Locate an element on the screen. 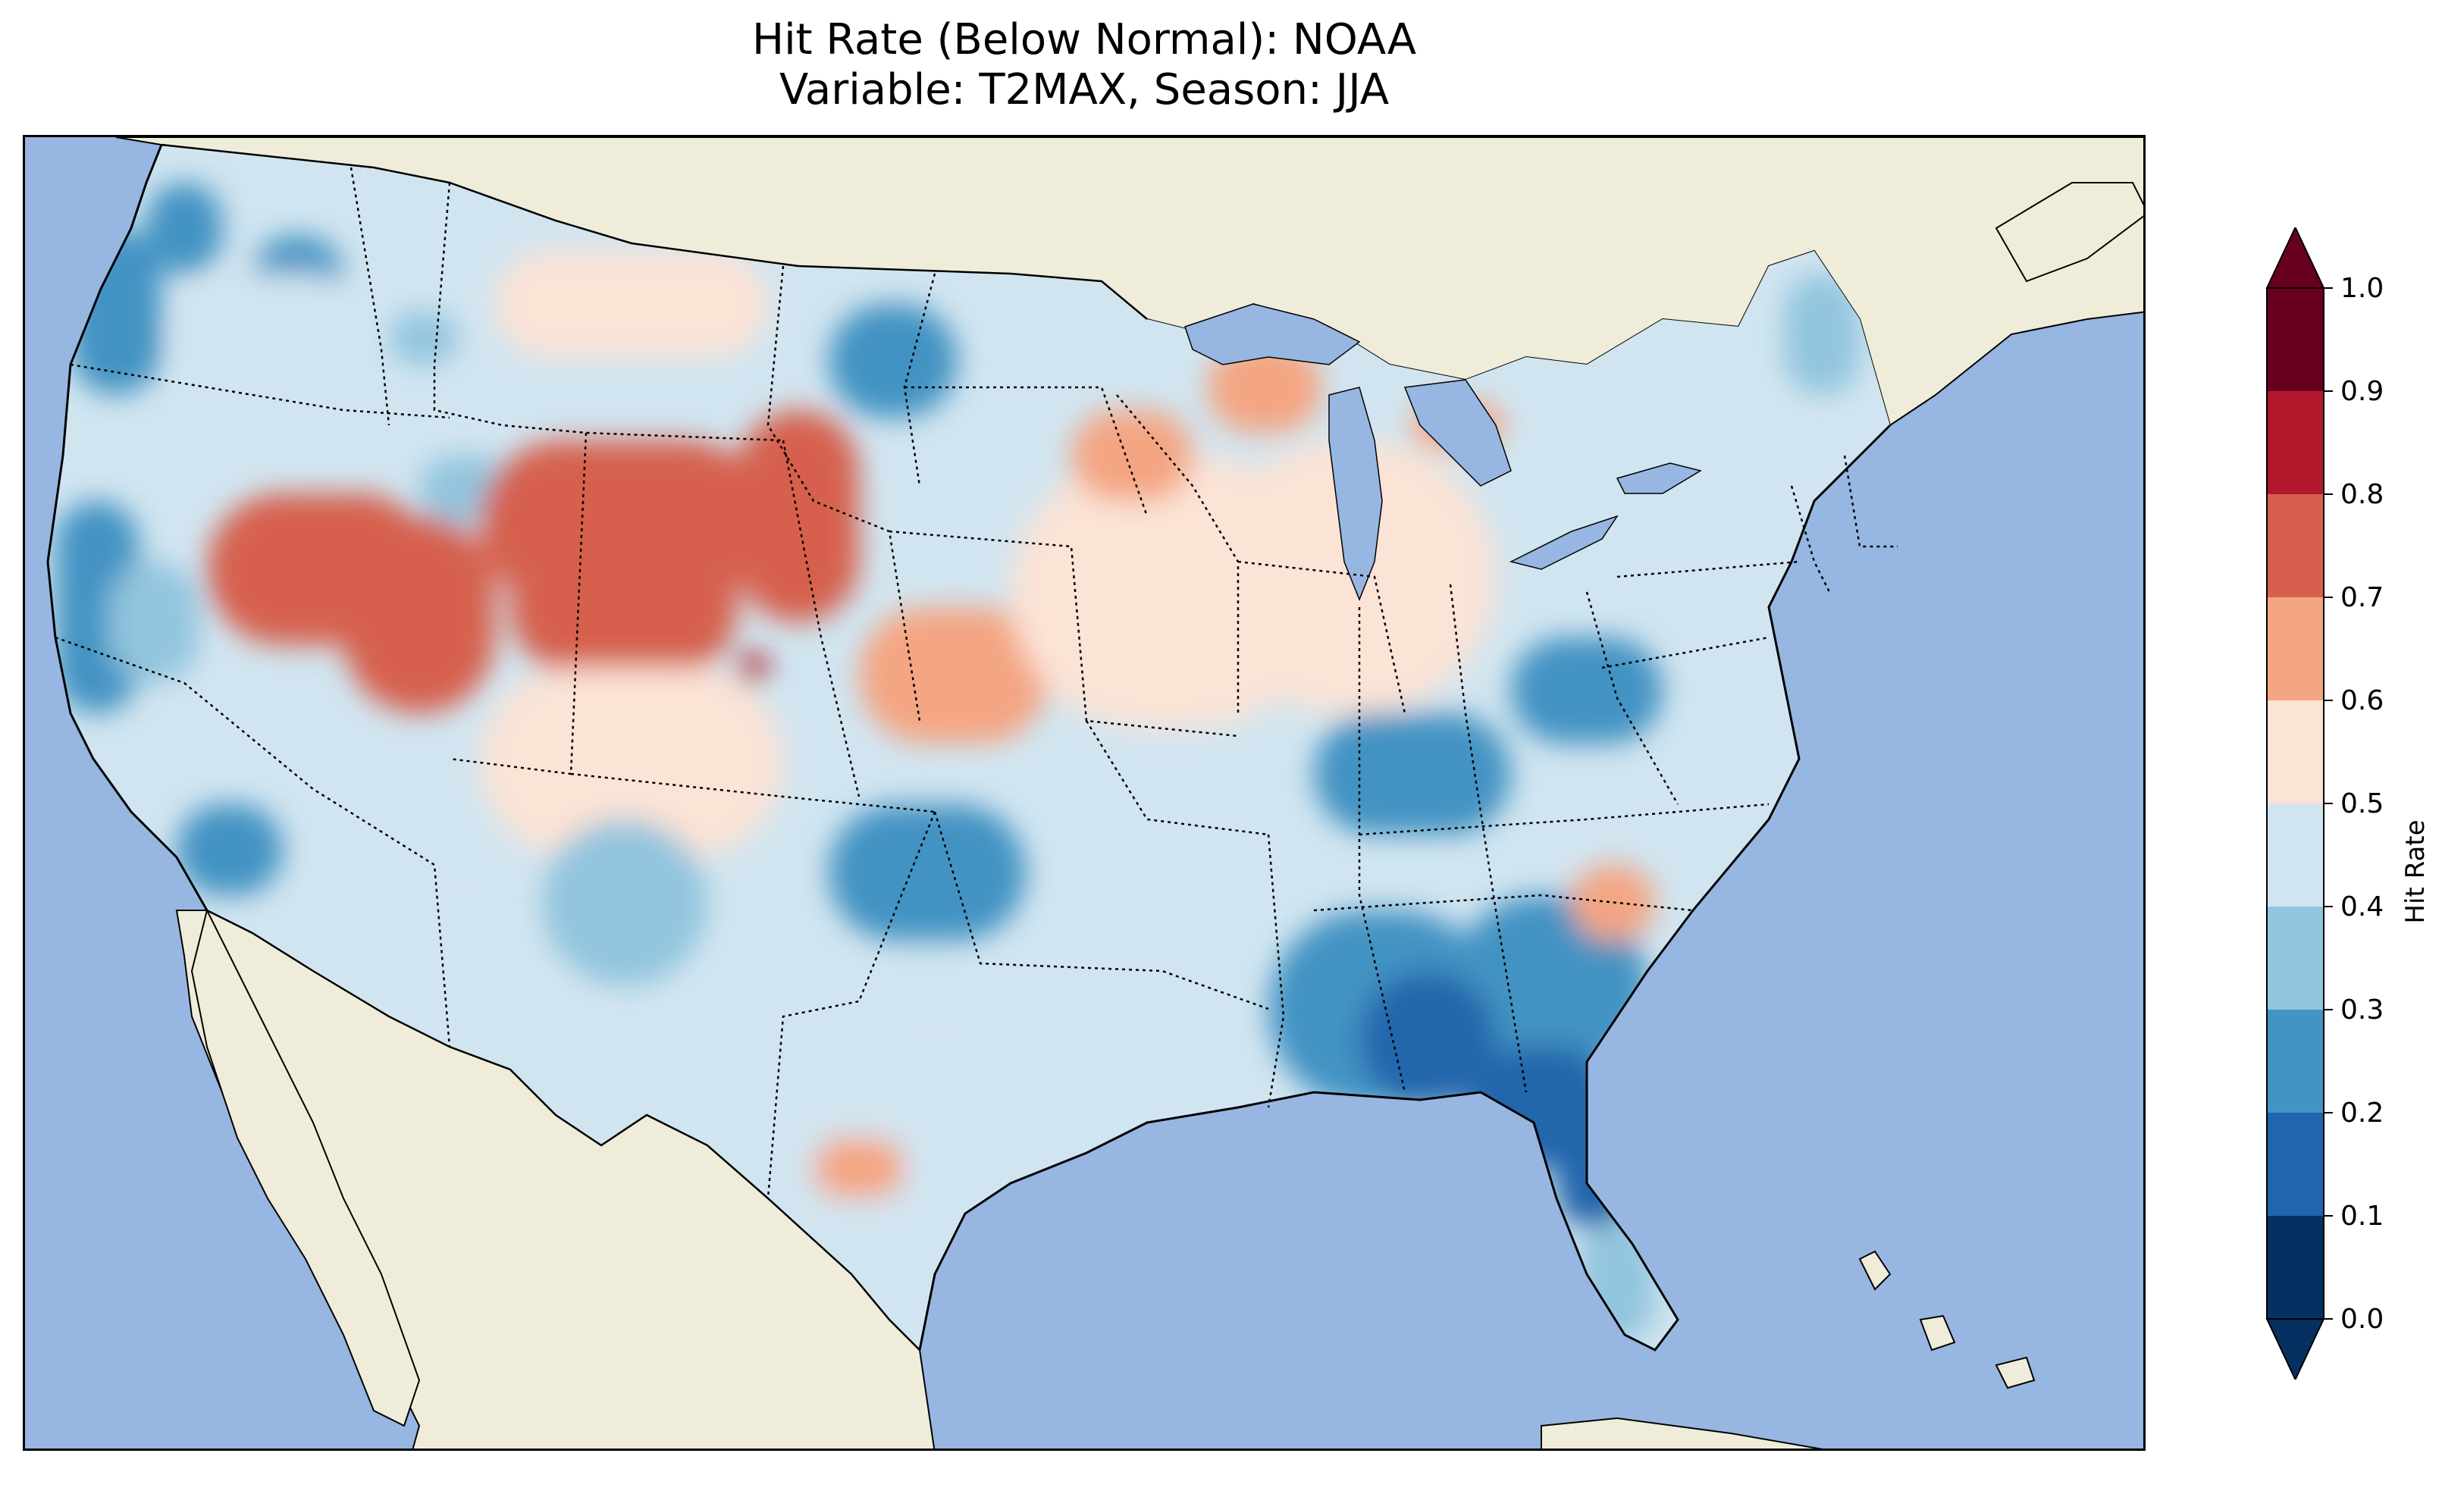 The height and width of the screenshot is (1494, 2464). chart-title-line-1: Hit Rate (Below Normal): NOAA is located at coordinates (1084, 39).